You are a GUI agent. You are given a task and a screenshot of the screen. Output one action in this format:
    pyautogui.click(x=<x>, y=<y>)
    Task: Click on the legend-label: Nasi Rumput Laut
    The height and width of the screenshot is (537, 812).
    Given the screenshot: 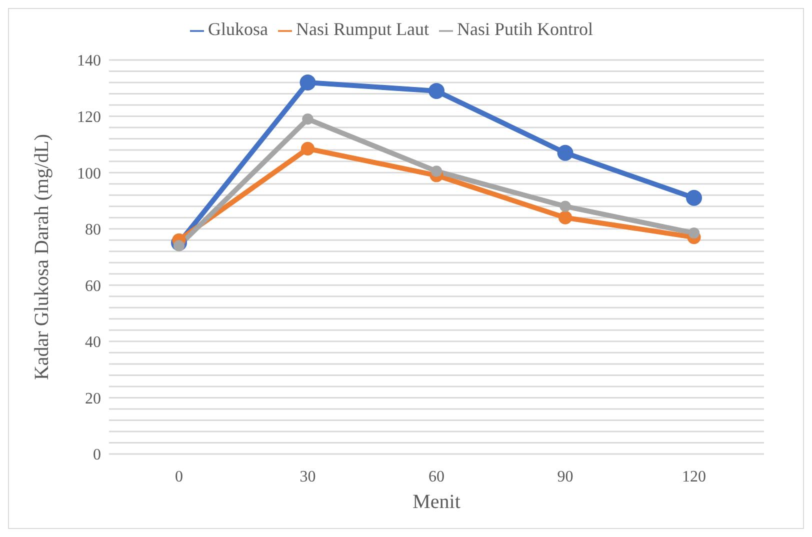 What is the action you would take?
    pyautogui.click(x=362, y=29)
    